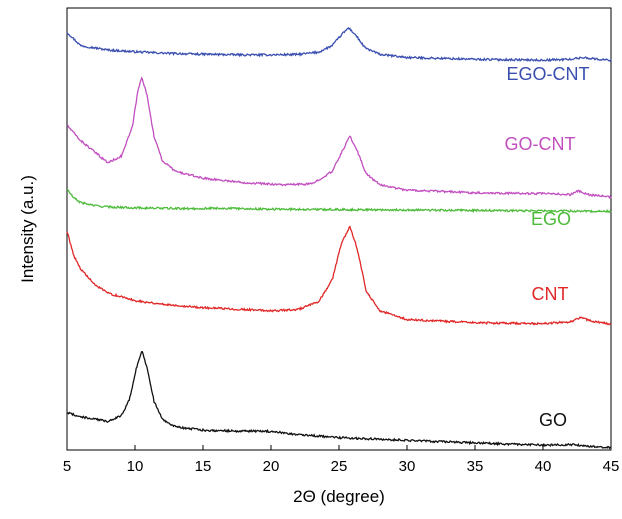 The width and height of the screenshot is (622, 519). Describe the element at coordinates (339, 44) in the screenshot. I see `series-line-ego-cnt` at that location.